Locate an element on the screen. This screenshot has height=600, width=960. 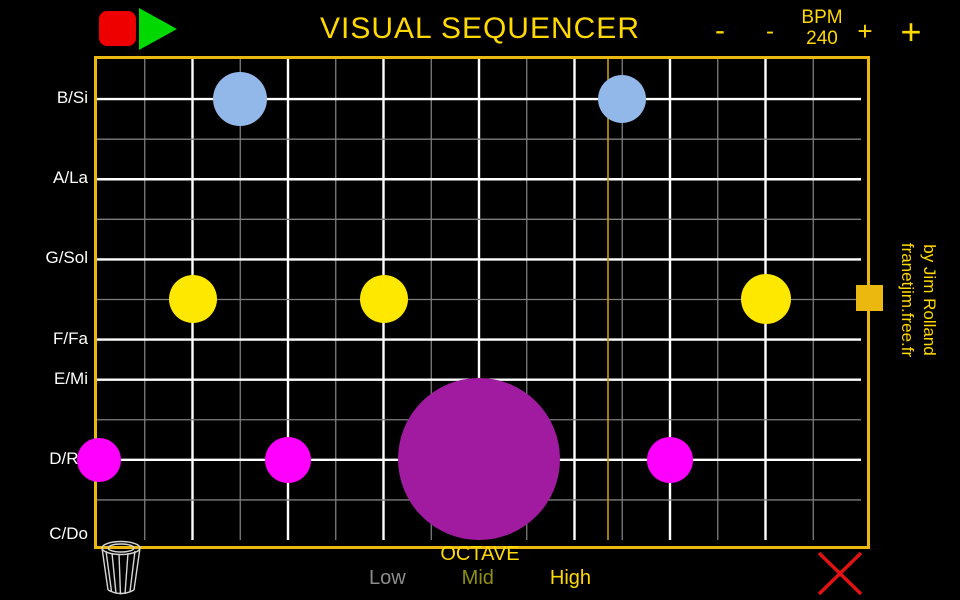
octave-option-high: High is located at coordinates (570, 578).